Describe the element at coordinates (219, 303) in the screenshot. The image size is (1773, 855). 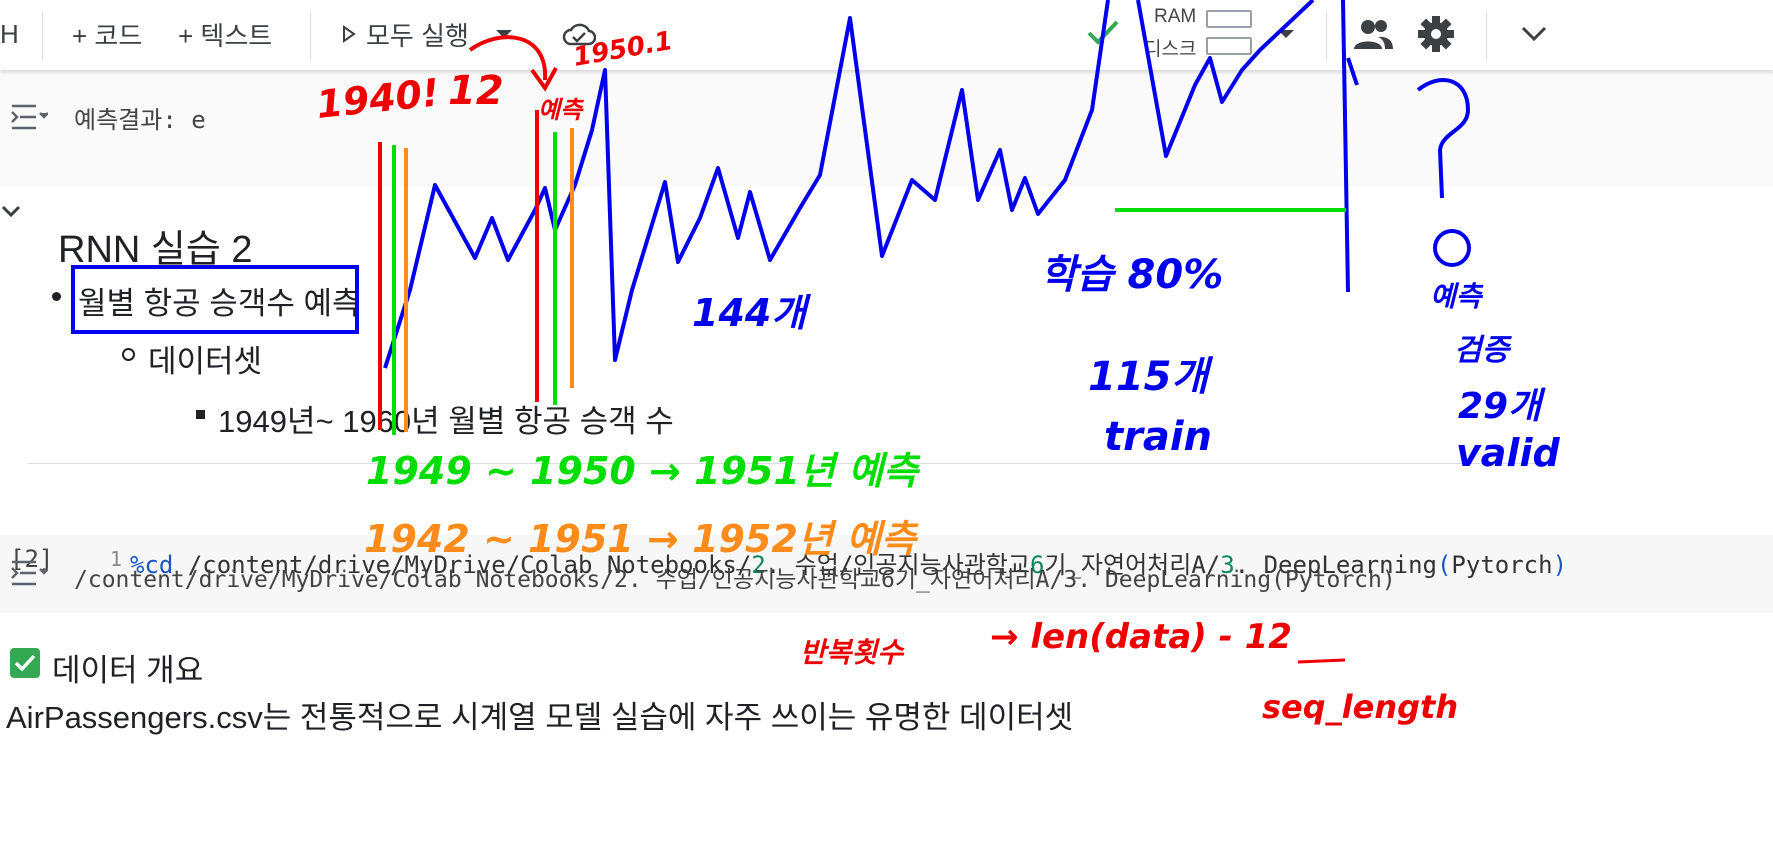
I see `bullet-monthly-prediction: 월별 항공 승객수 예측` at that location.